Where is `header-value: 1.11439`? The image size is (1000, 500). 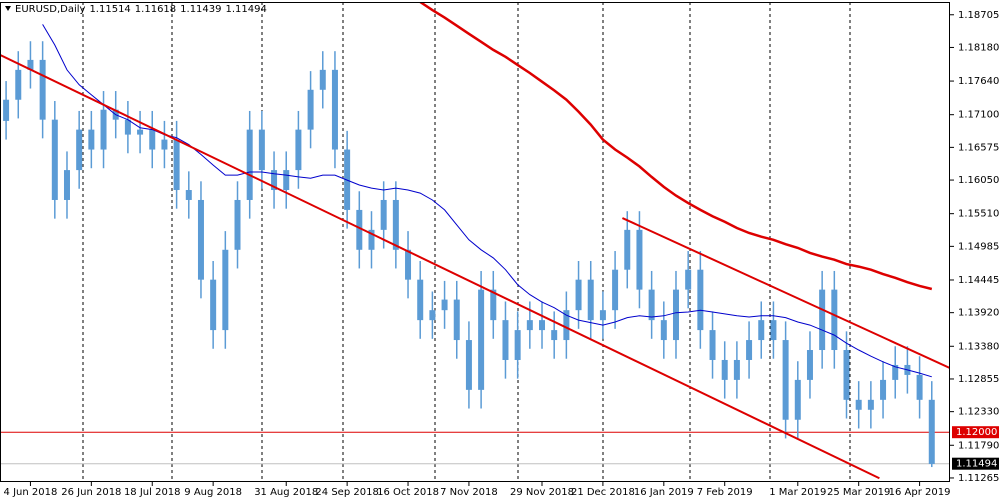 header-value: 1.11439 is located at coordinates (200, 9).